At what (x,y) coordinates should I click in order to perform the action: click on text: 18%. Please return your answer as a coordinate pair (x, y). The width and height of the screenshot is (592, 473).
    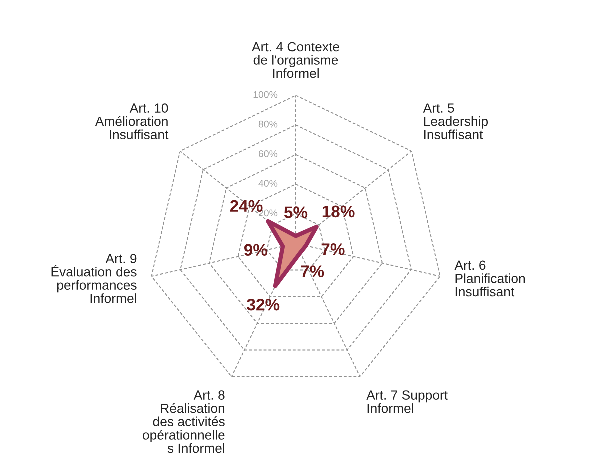
    Looking at the image, I should click on (338, 212).